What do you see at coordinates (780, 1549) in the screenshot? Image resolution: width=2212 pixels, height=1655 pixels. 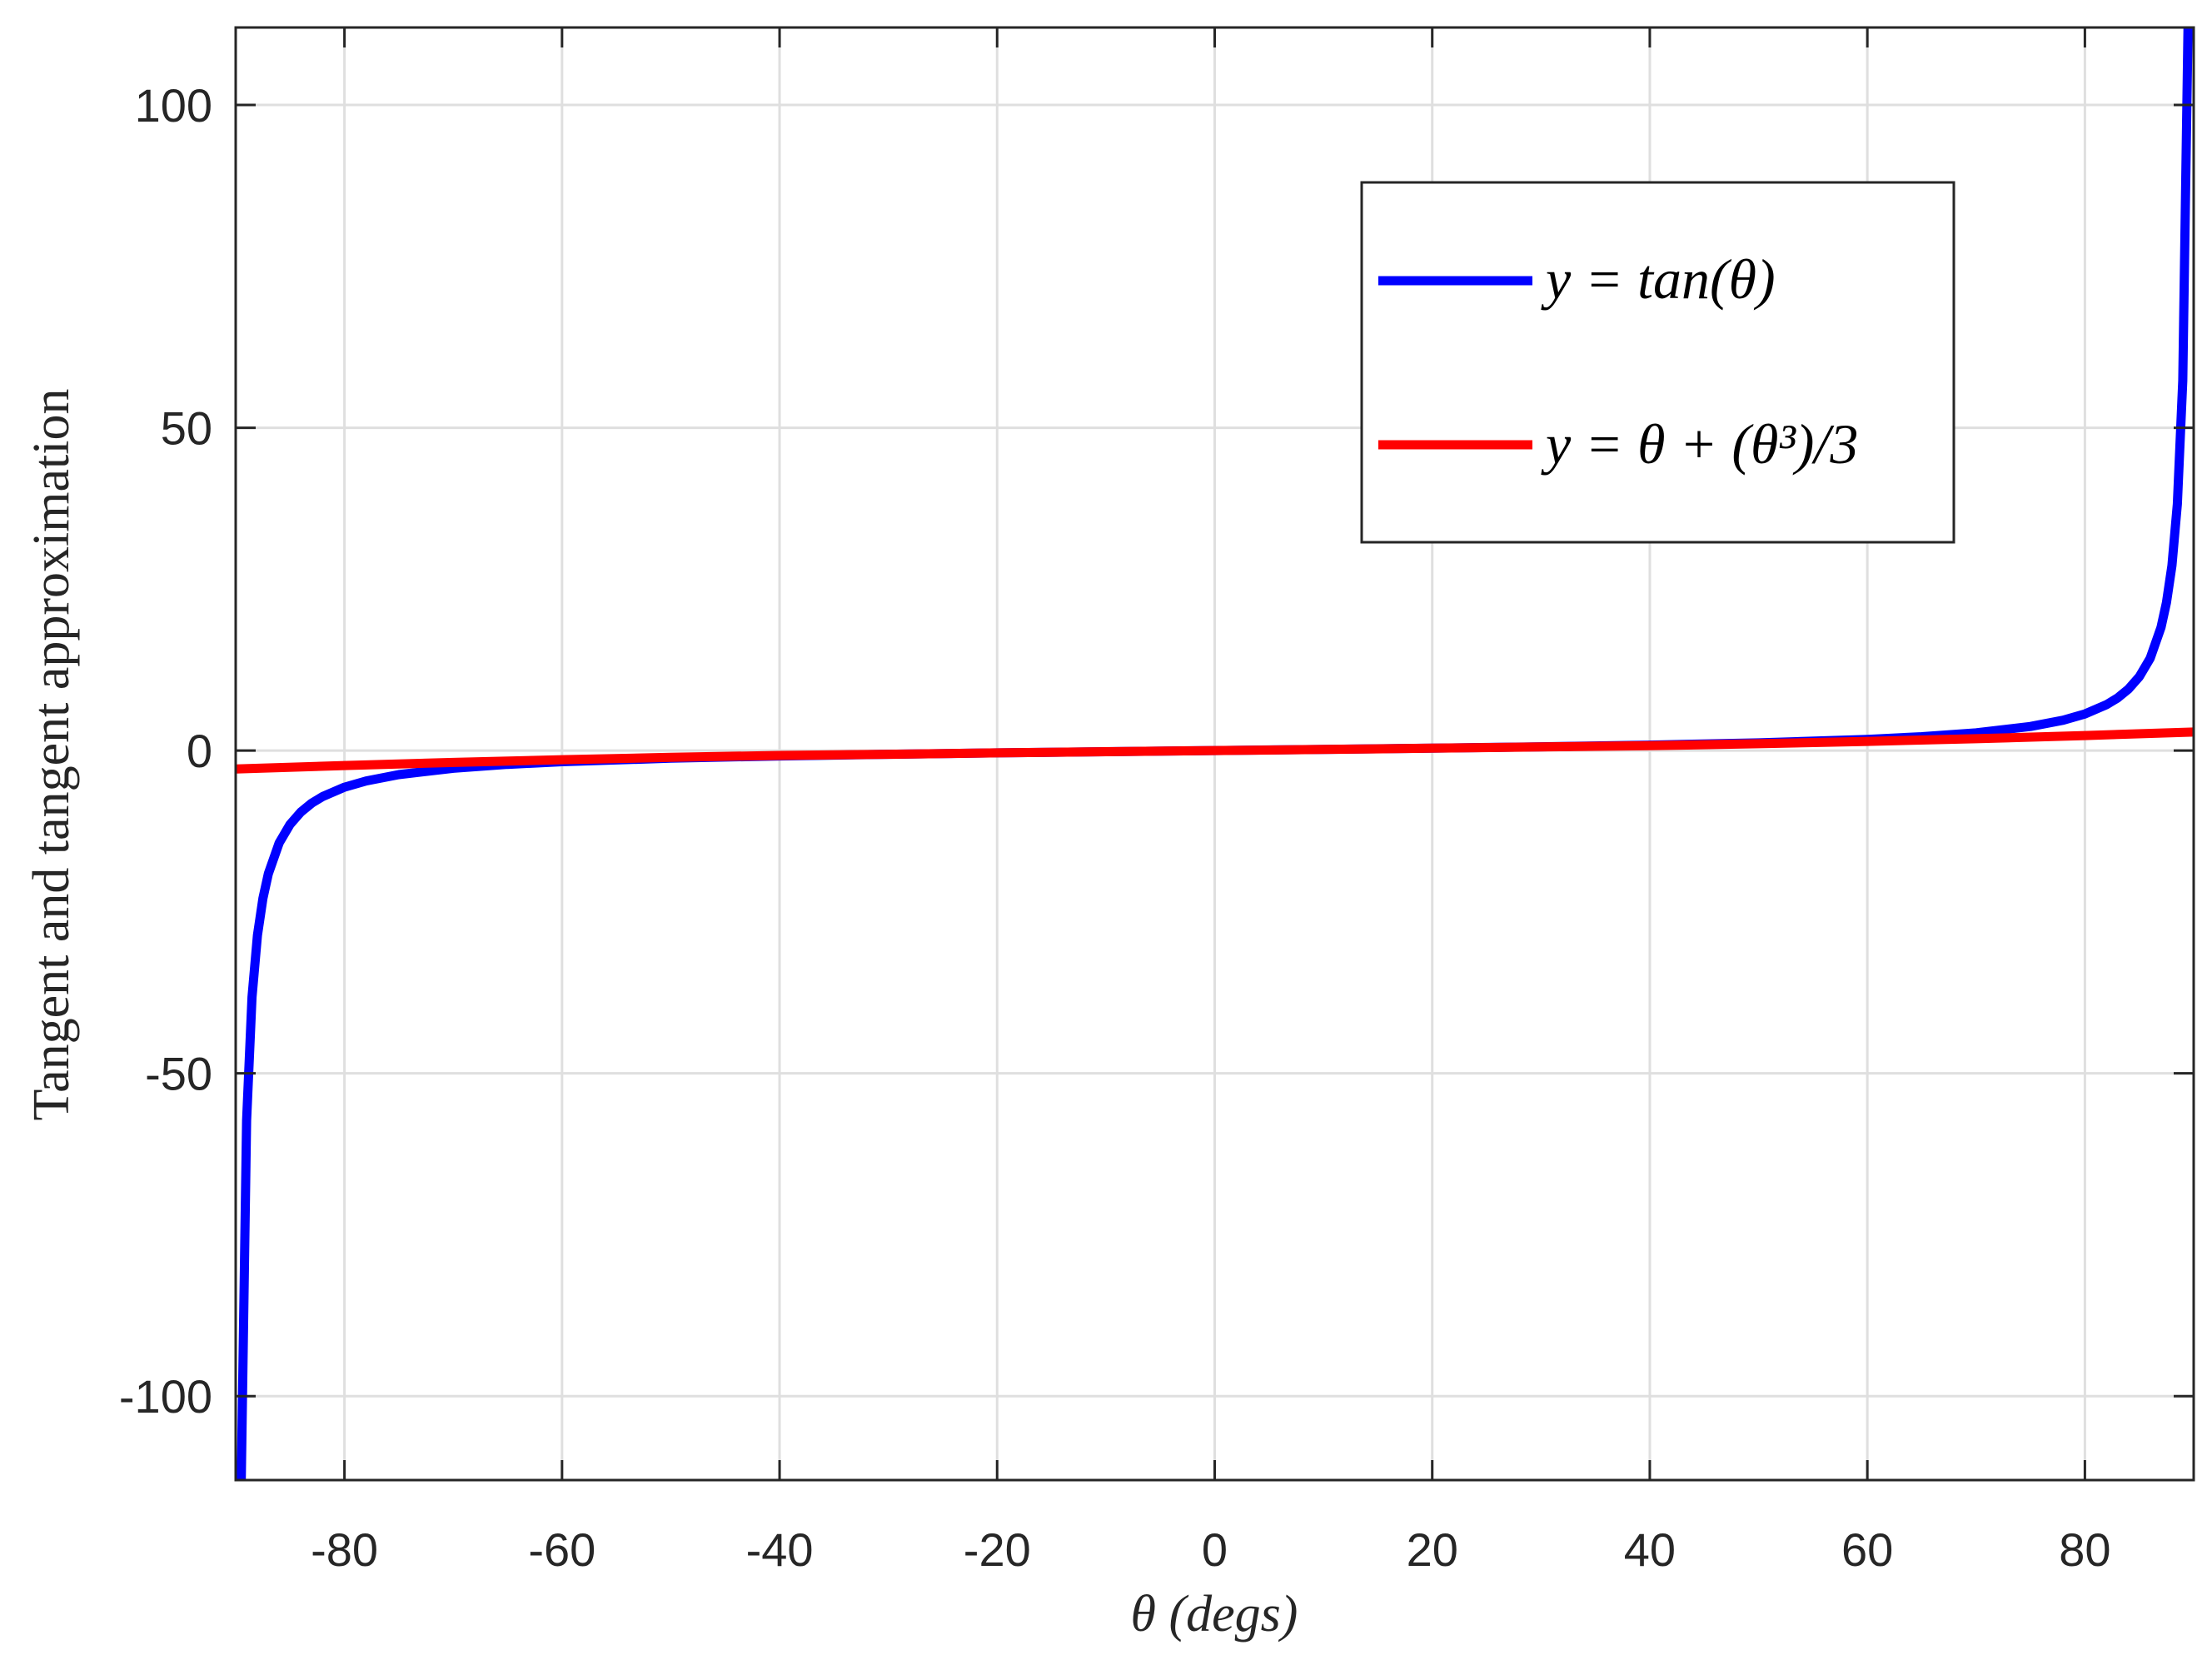 I see `x-tick-label: -40` at bounding box center [780, 1549].